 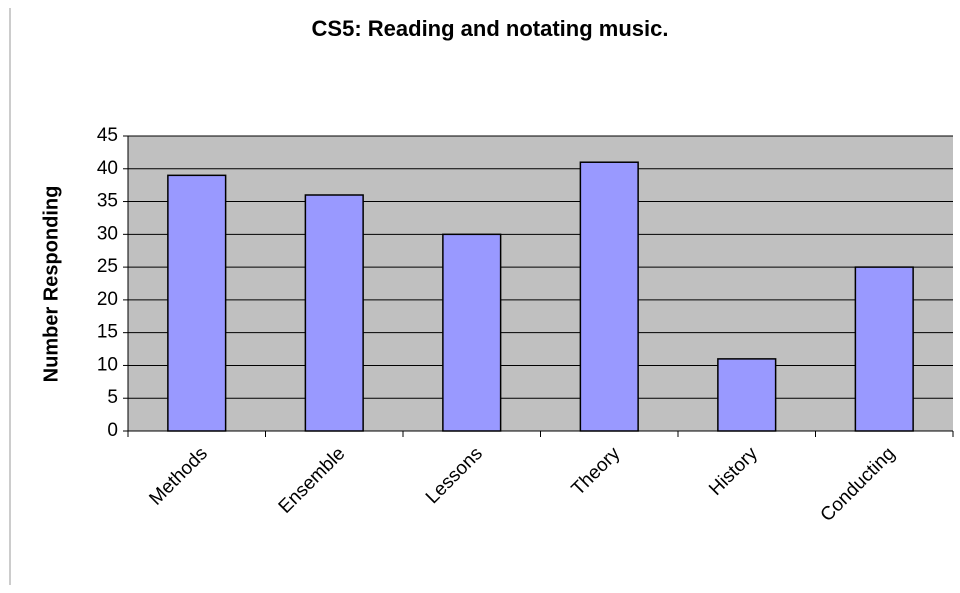 What do you see at coordinates (107, 266) in the screenshot?
I see `y-tick-label: 25` at bounding box center [107, 266].